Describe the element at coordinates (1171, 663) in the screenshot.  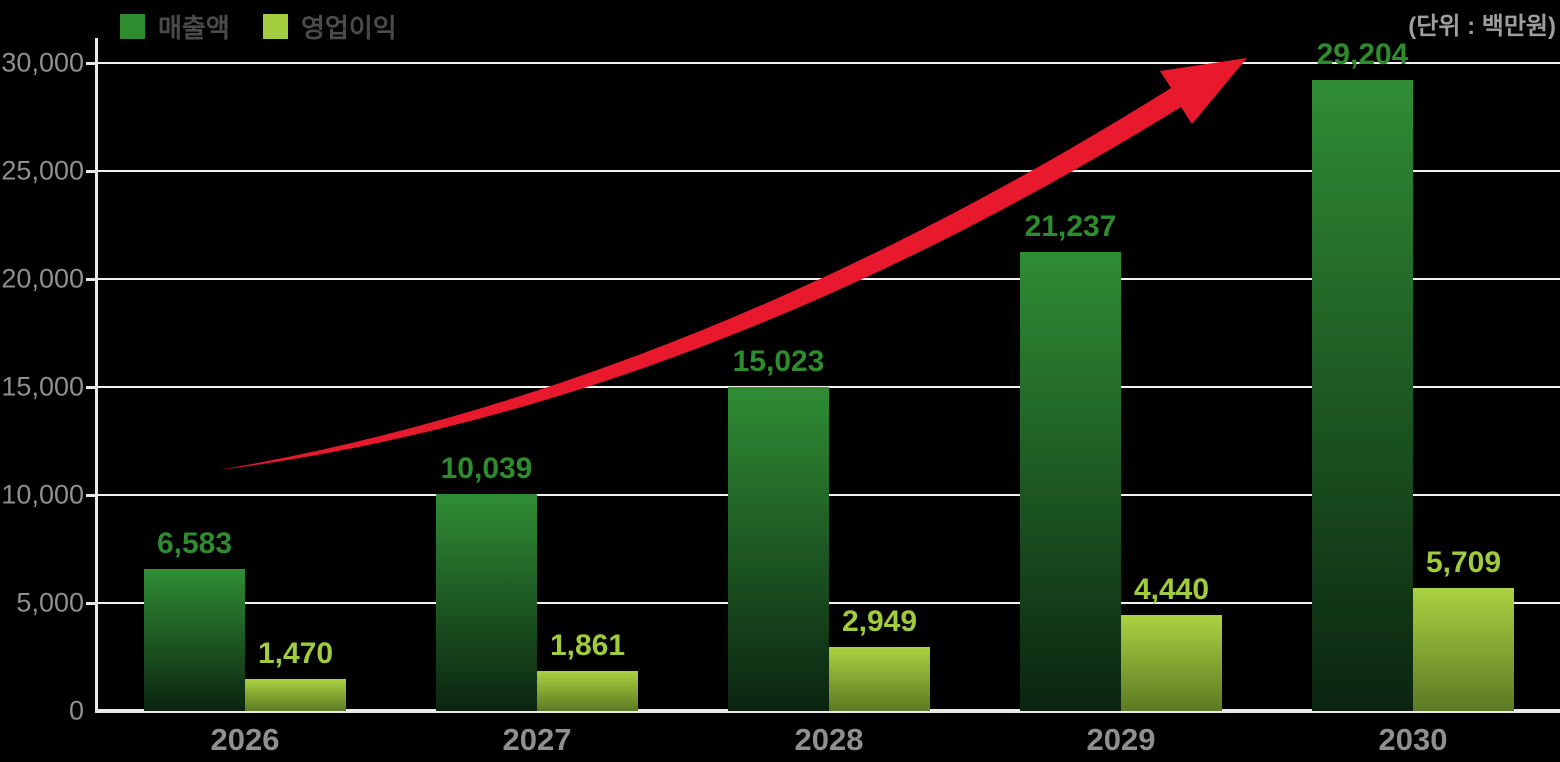
I see `bar-profit-2029` at that location.